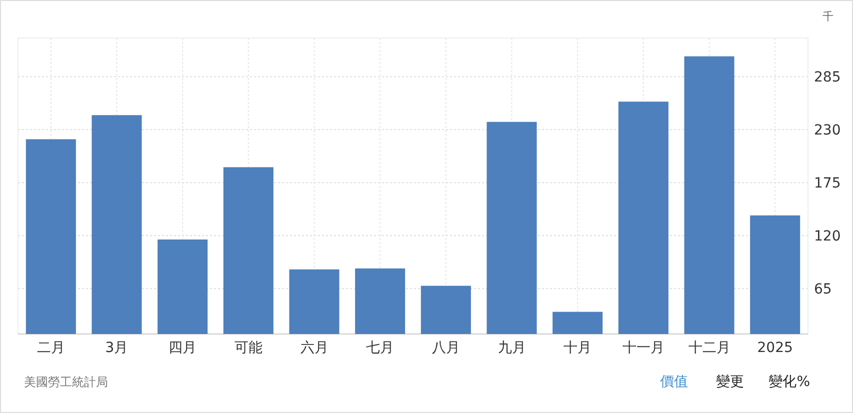 This screenshot has width=853, height=413. What do you see at coordinates (643, 348) in the screenshot?
I see `x-tick-label: 十一月` at bounding box center [643, 348].